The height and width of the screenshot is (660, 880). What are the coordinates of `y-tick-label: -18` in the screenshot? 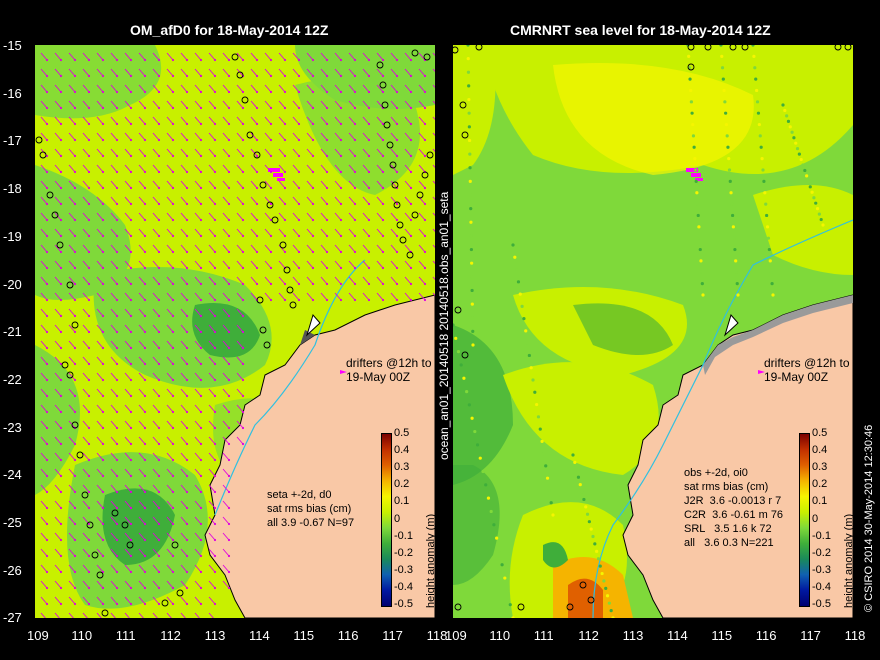 It's located at (12, 189).